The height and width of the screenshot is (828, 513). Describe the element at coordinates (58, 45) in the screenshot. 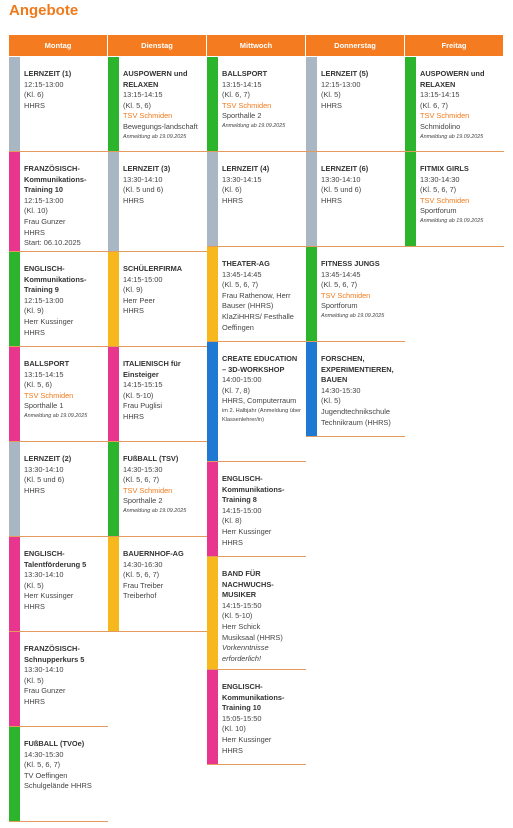

I see `day-header: Montag` at that location.